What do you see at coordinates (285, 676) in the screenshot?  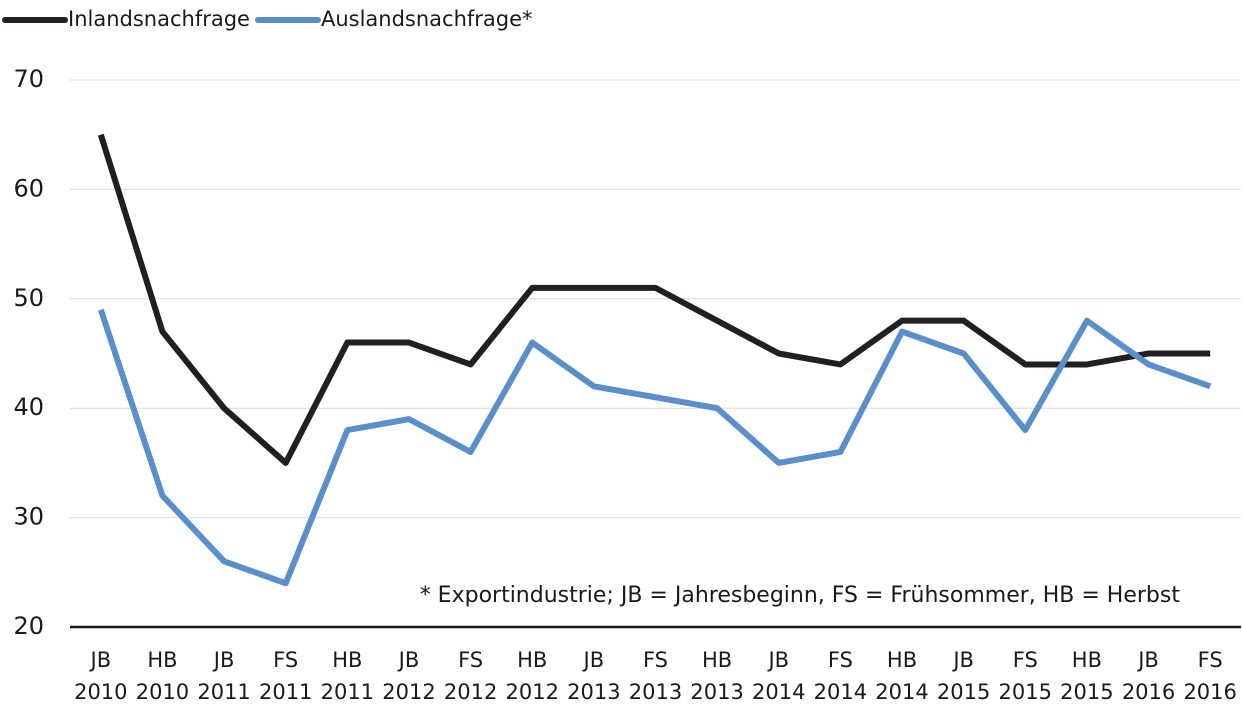 I see `x-tick-label: FS 2011` at bounding box center [285, 676].